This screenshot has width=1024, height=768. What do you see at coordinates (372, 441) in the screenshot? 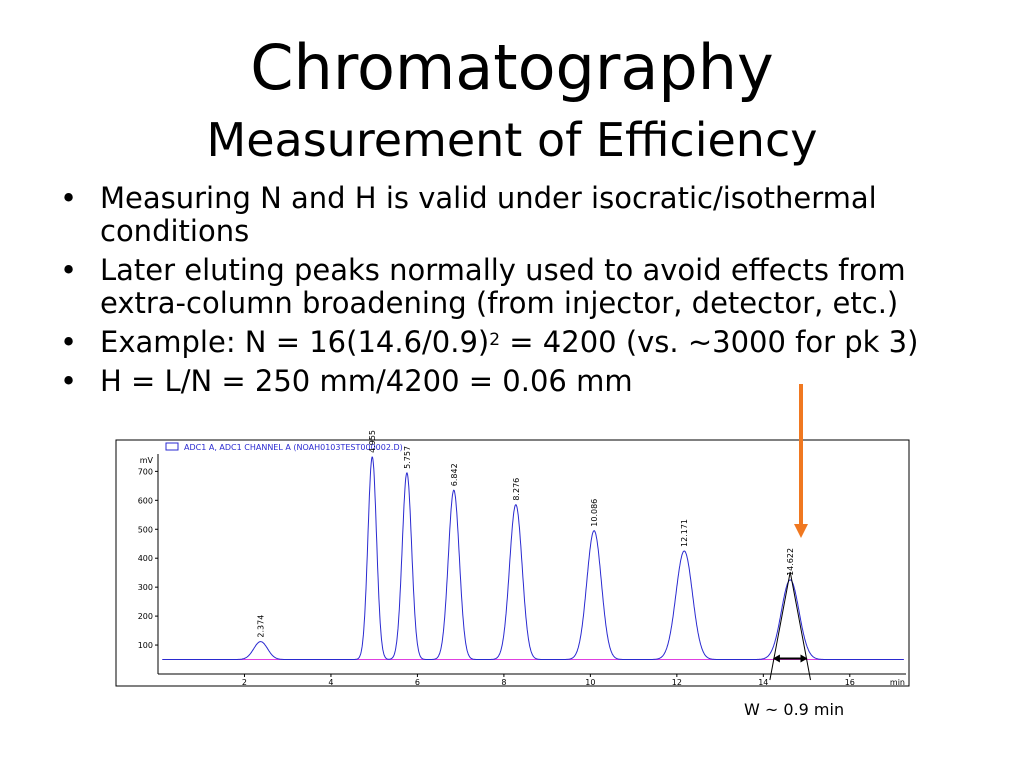
I see `peak-label-2: 4.955` at bounding box center [372, 441].